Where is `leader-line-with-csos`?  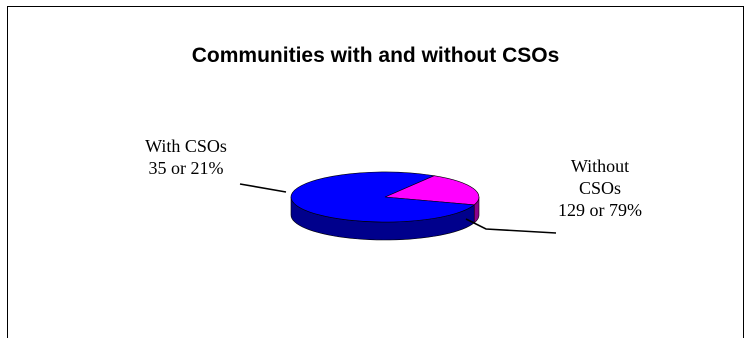 leader-line-with-csos is located at coordinates (263, 188).